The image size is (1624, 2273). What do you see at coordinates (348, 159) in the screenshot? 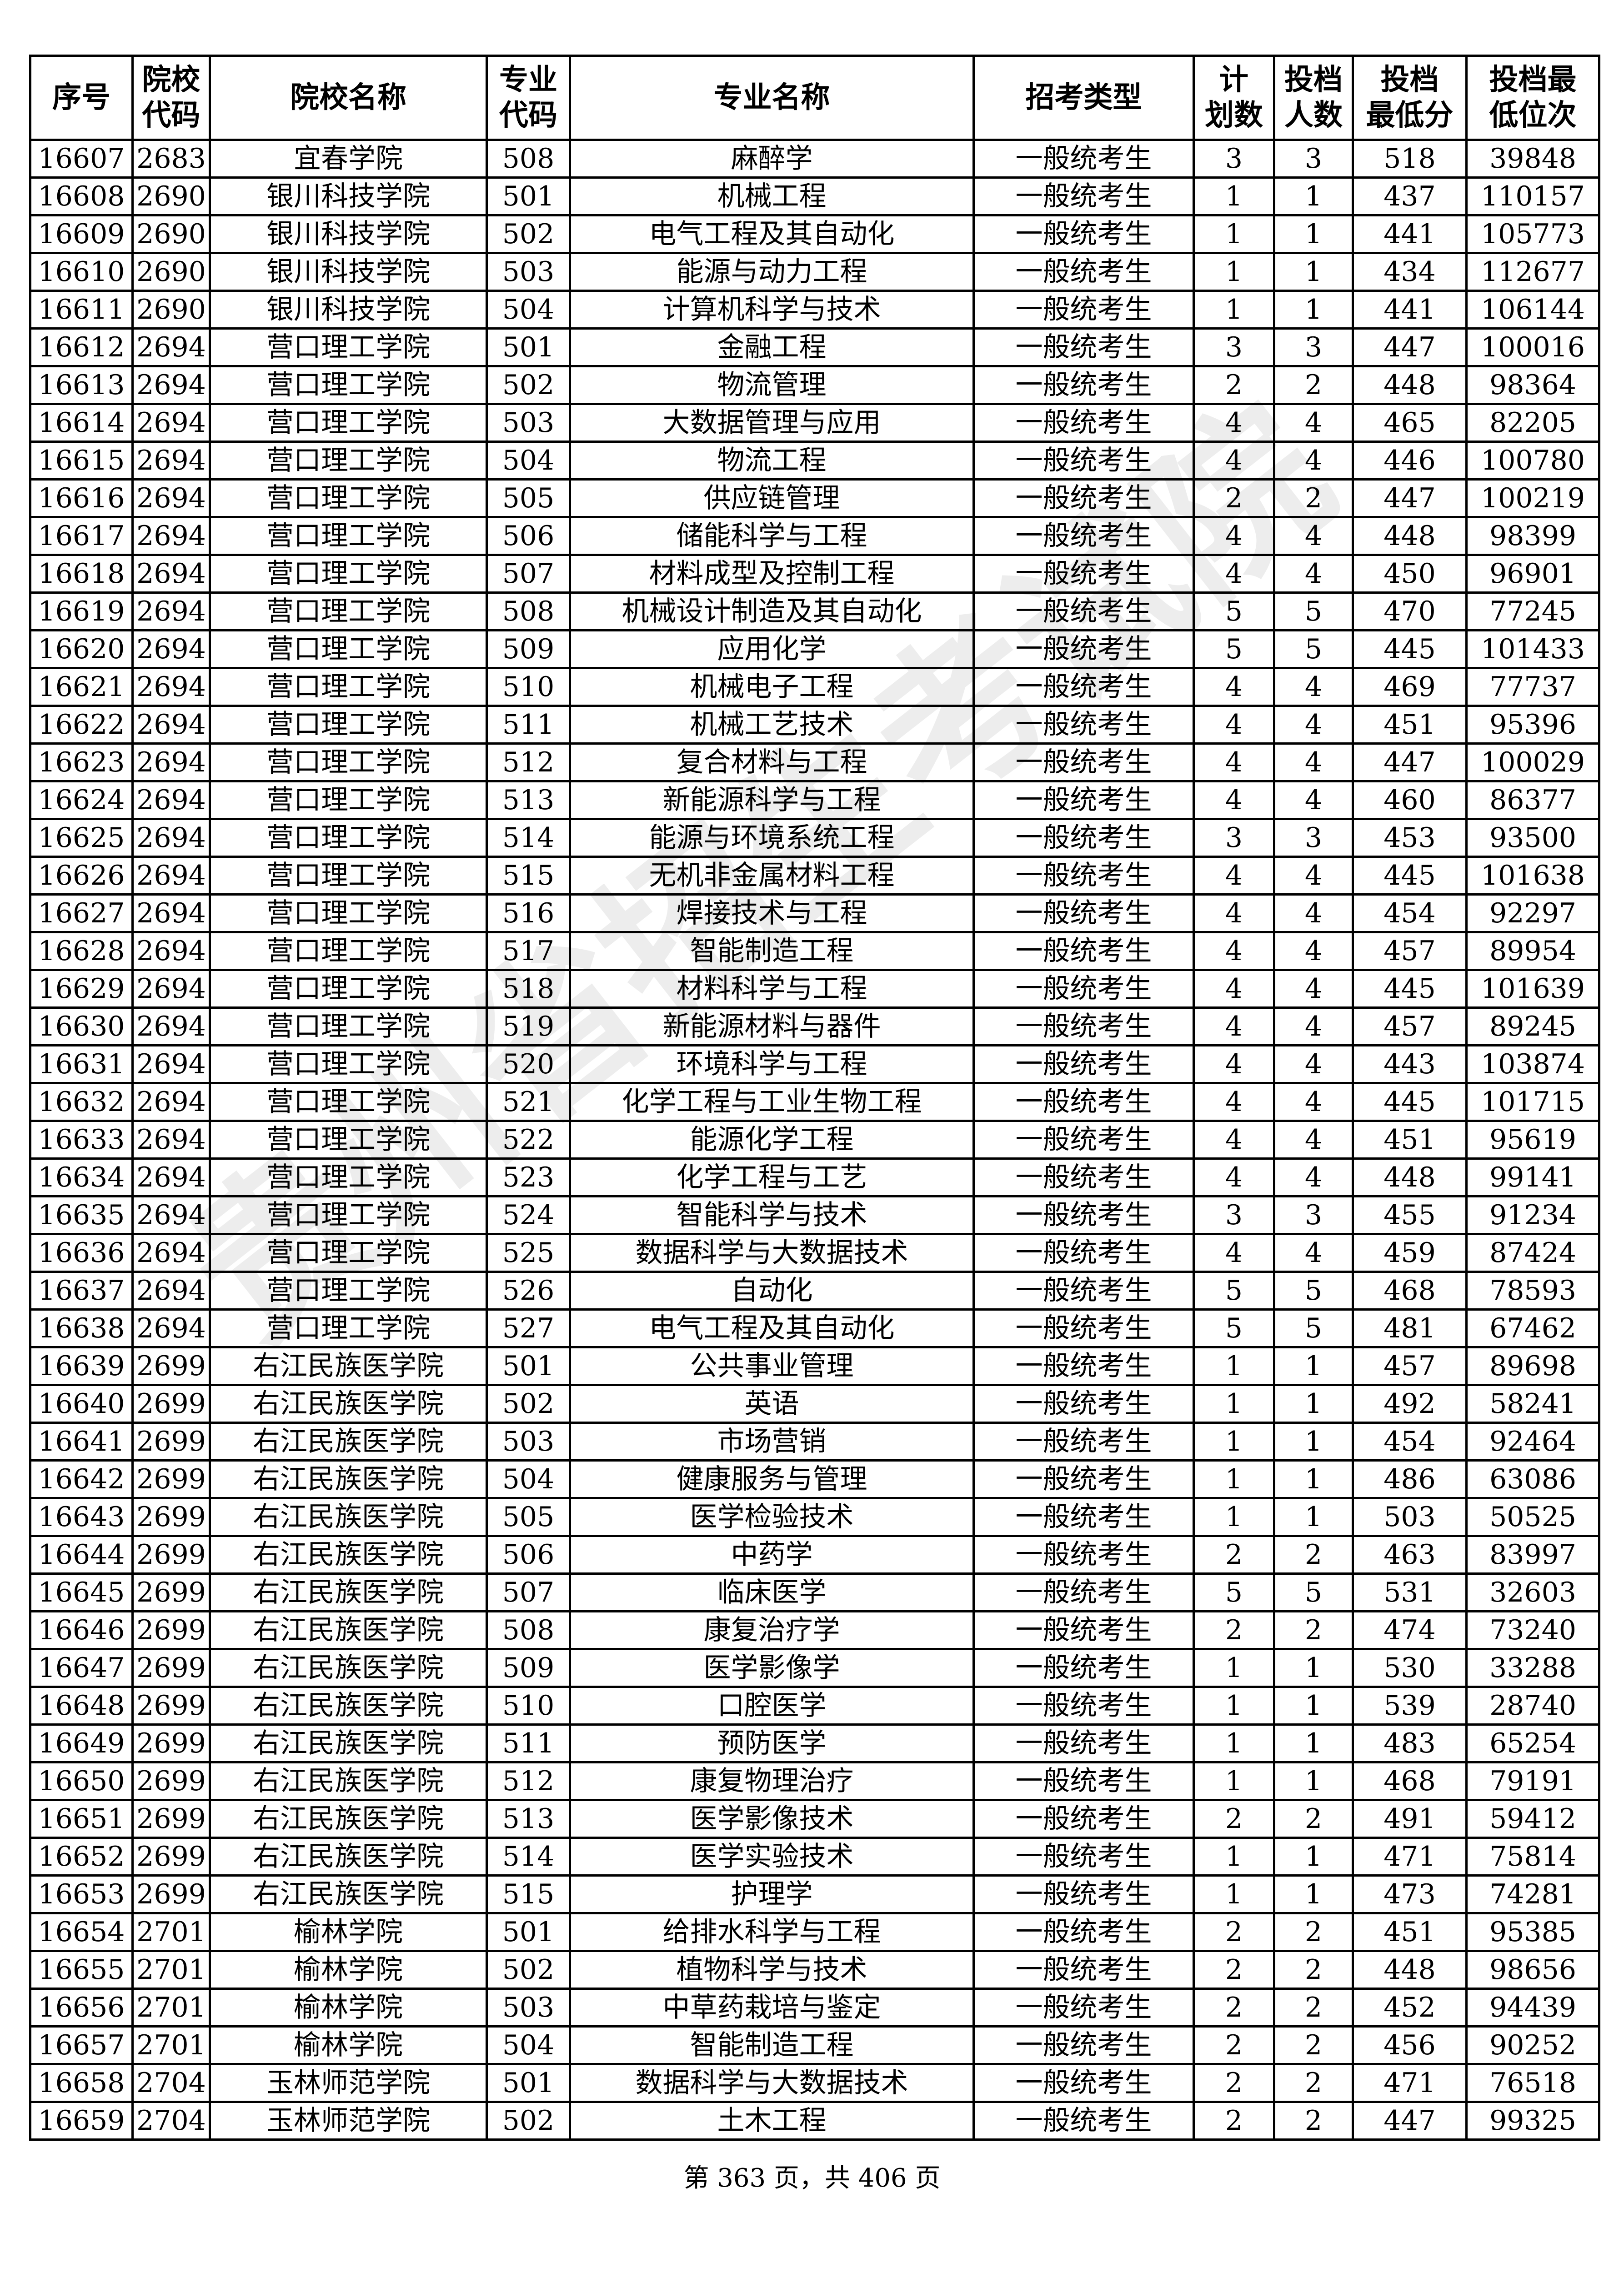
I see `cell-school-name: 宜春学院` at bounding box center [348, 159].